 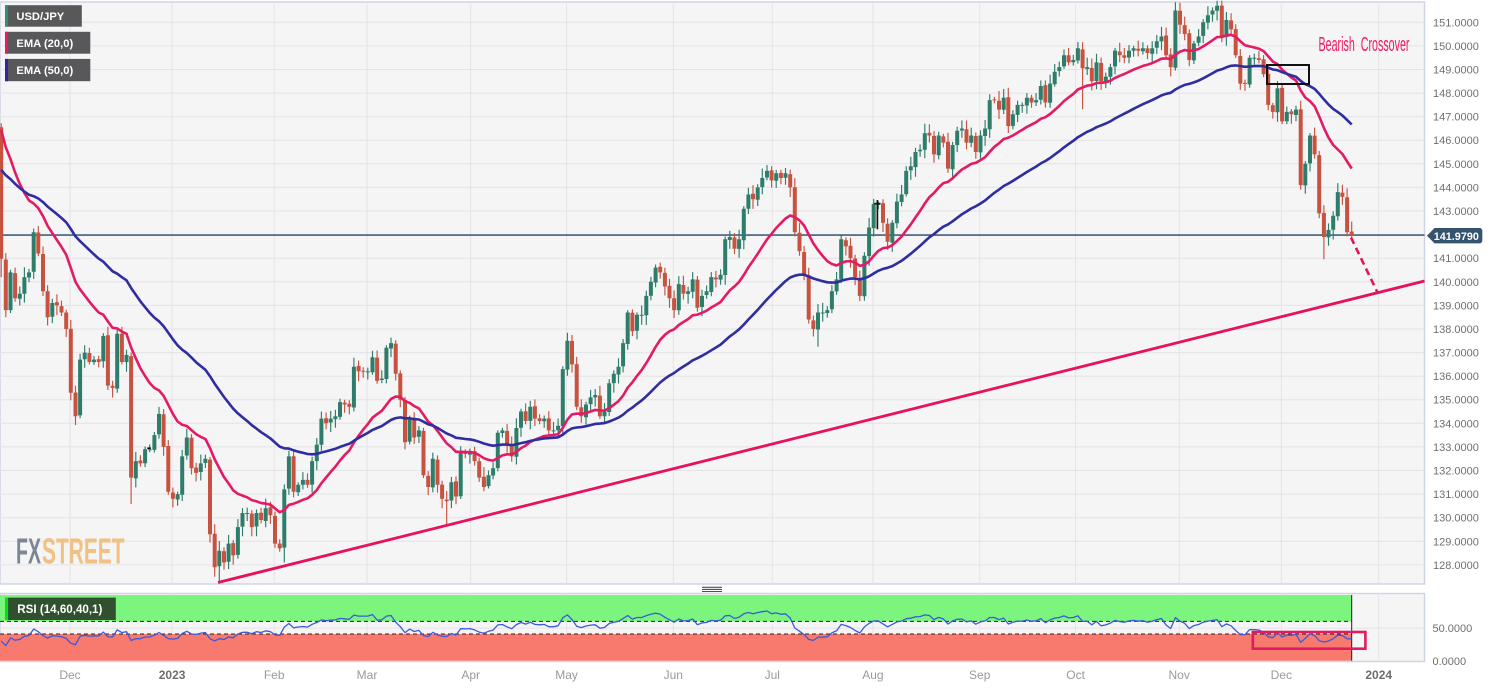 What do you see at coordinates (172, 675) in the screenshot?
I see `svg-text: 2023` at bounding box center [172, 675].